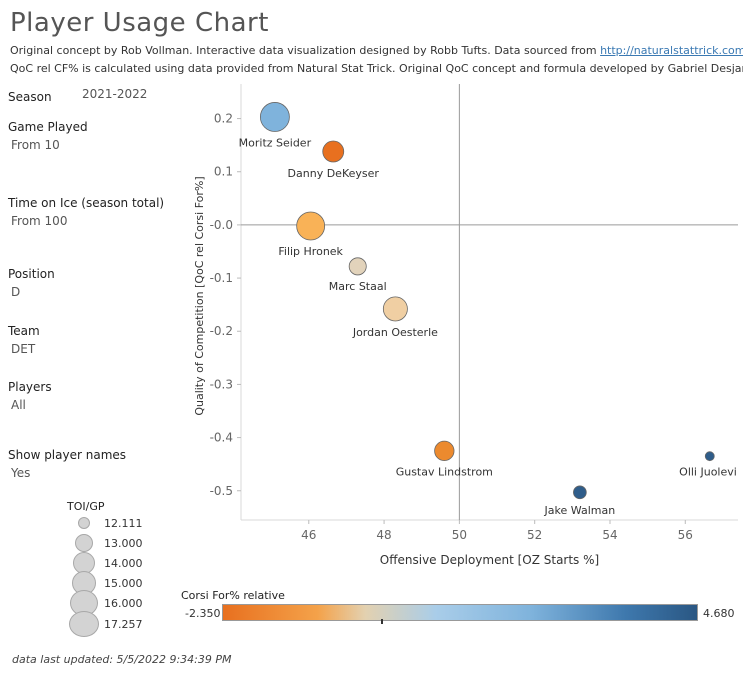  I want to click on size-legend-label: 12.111, so click(123, 523).